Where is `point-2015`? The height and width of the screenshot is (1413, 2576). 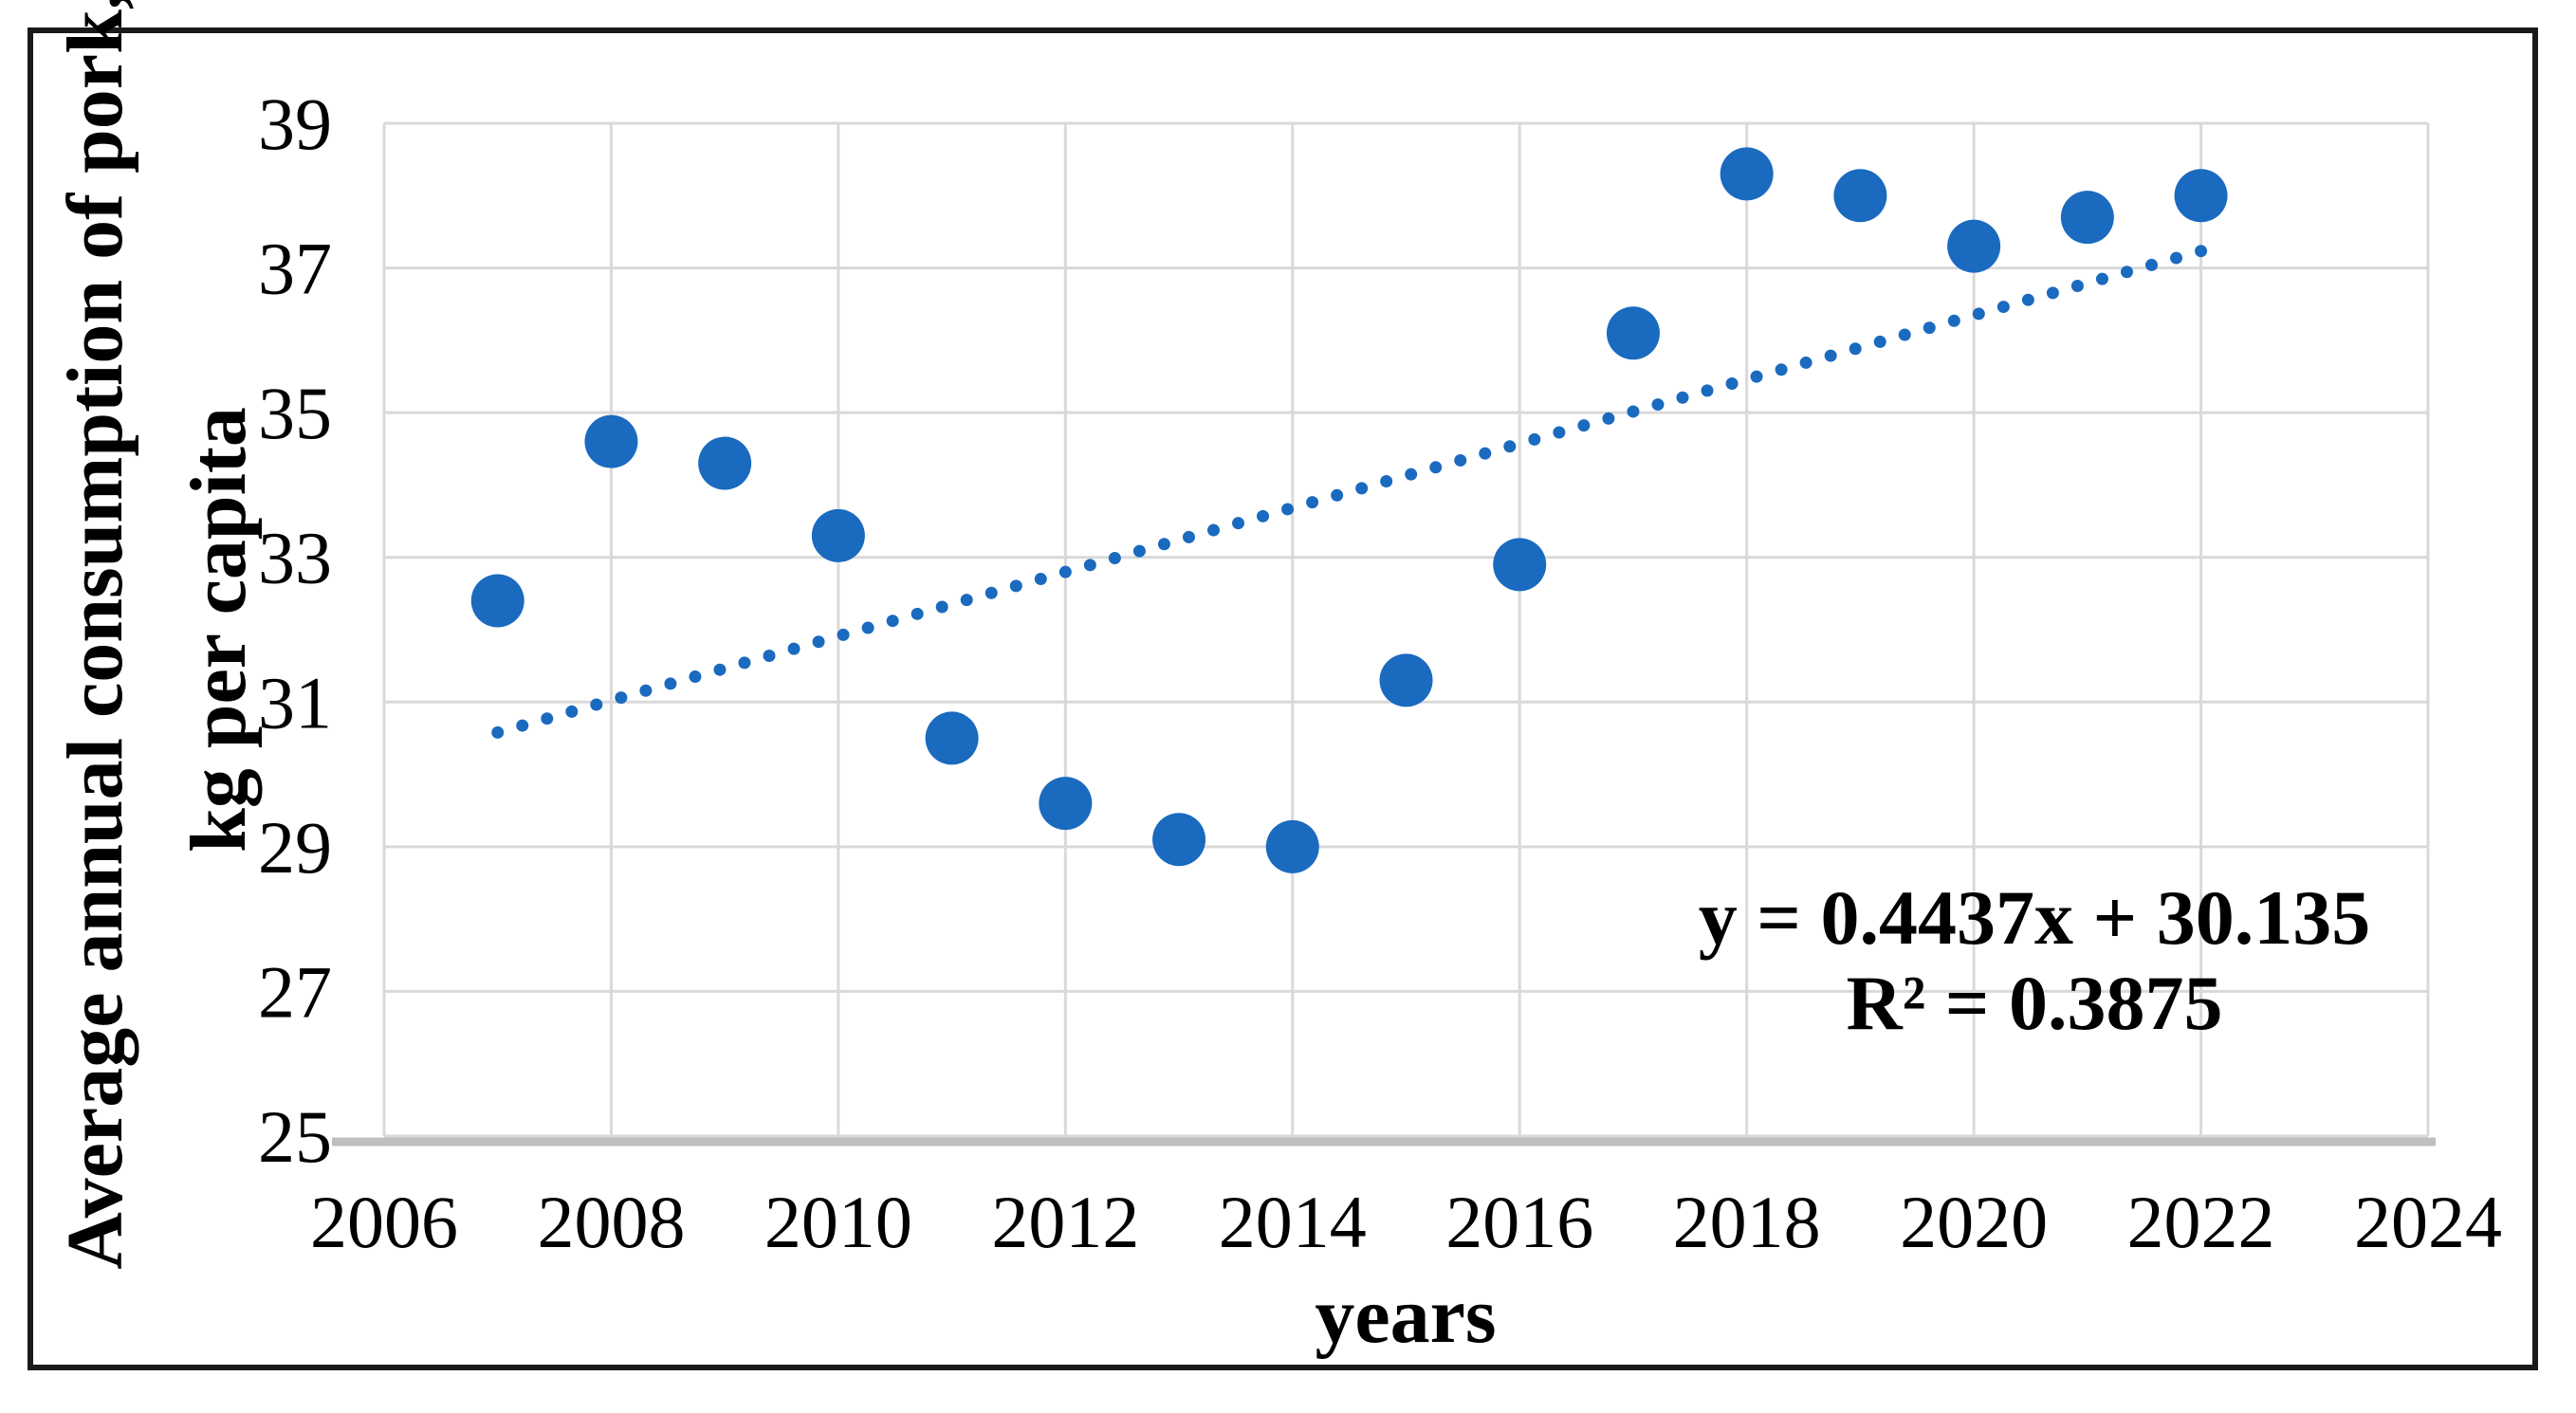 point-2015 is located at coordinates (1406, 680).